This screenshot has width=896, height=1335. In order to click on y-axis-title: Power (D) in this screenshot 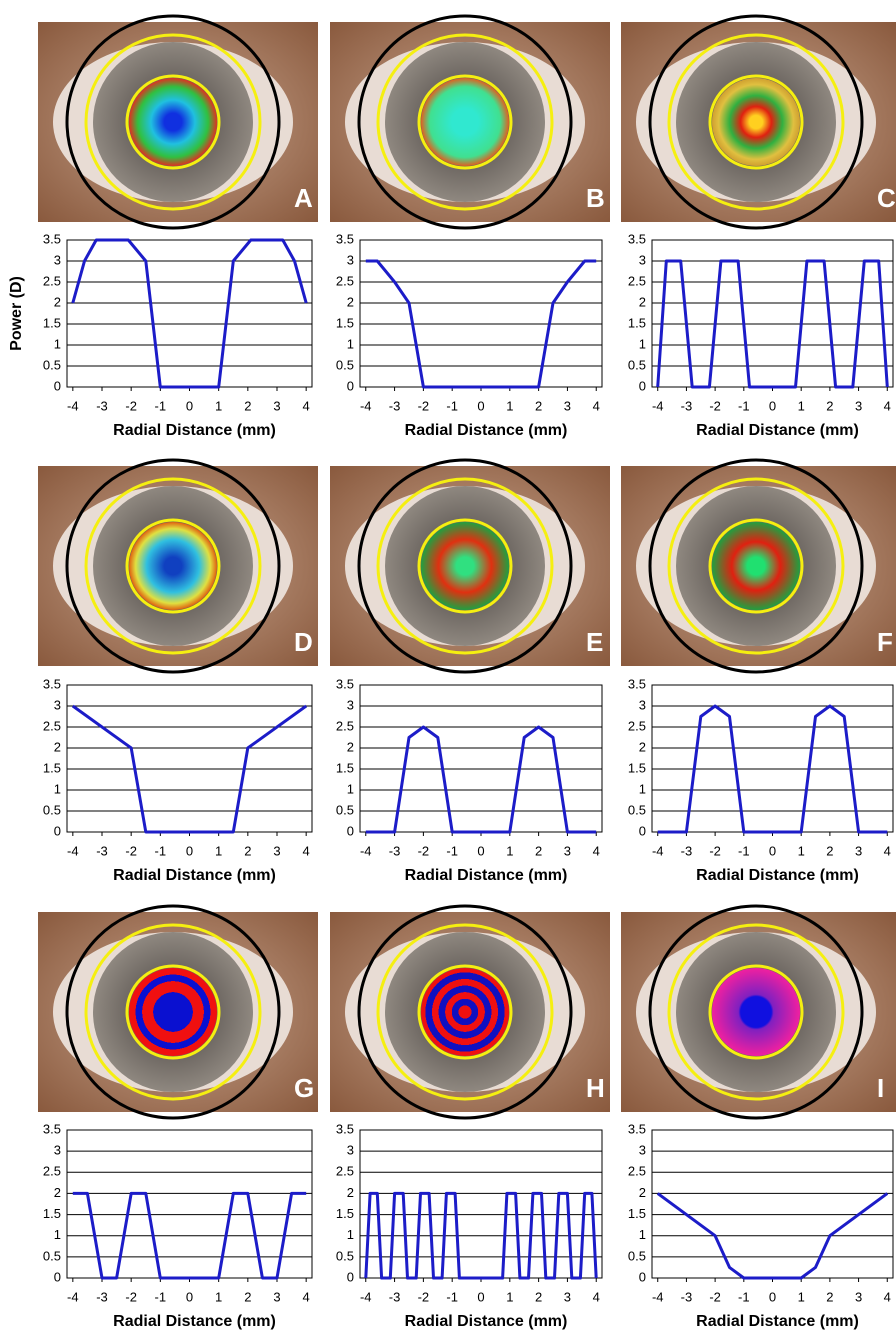, I will do `click(16, 313)`.